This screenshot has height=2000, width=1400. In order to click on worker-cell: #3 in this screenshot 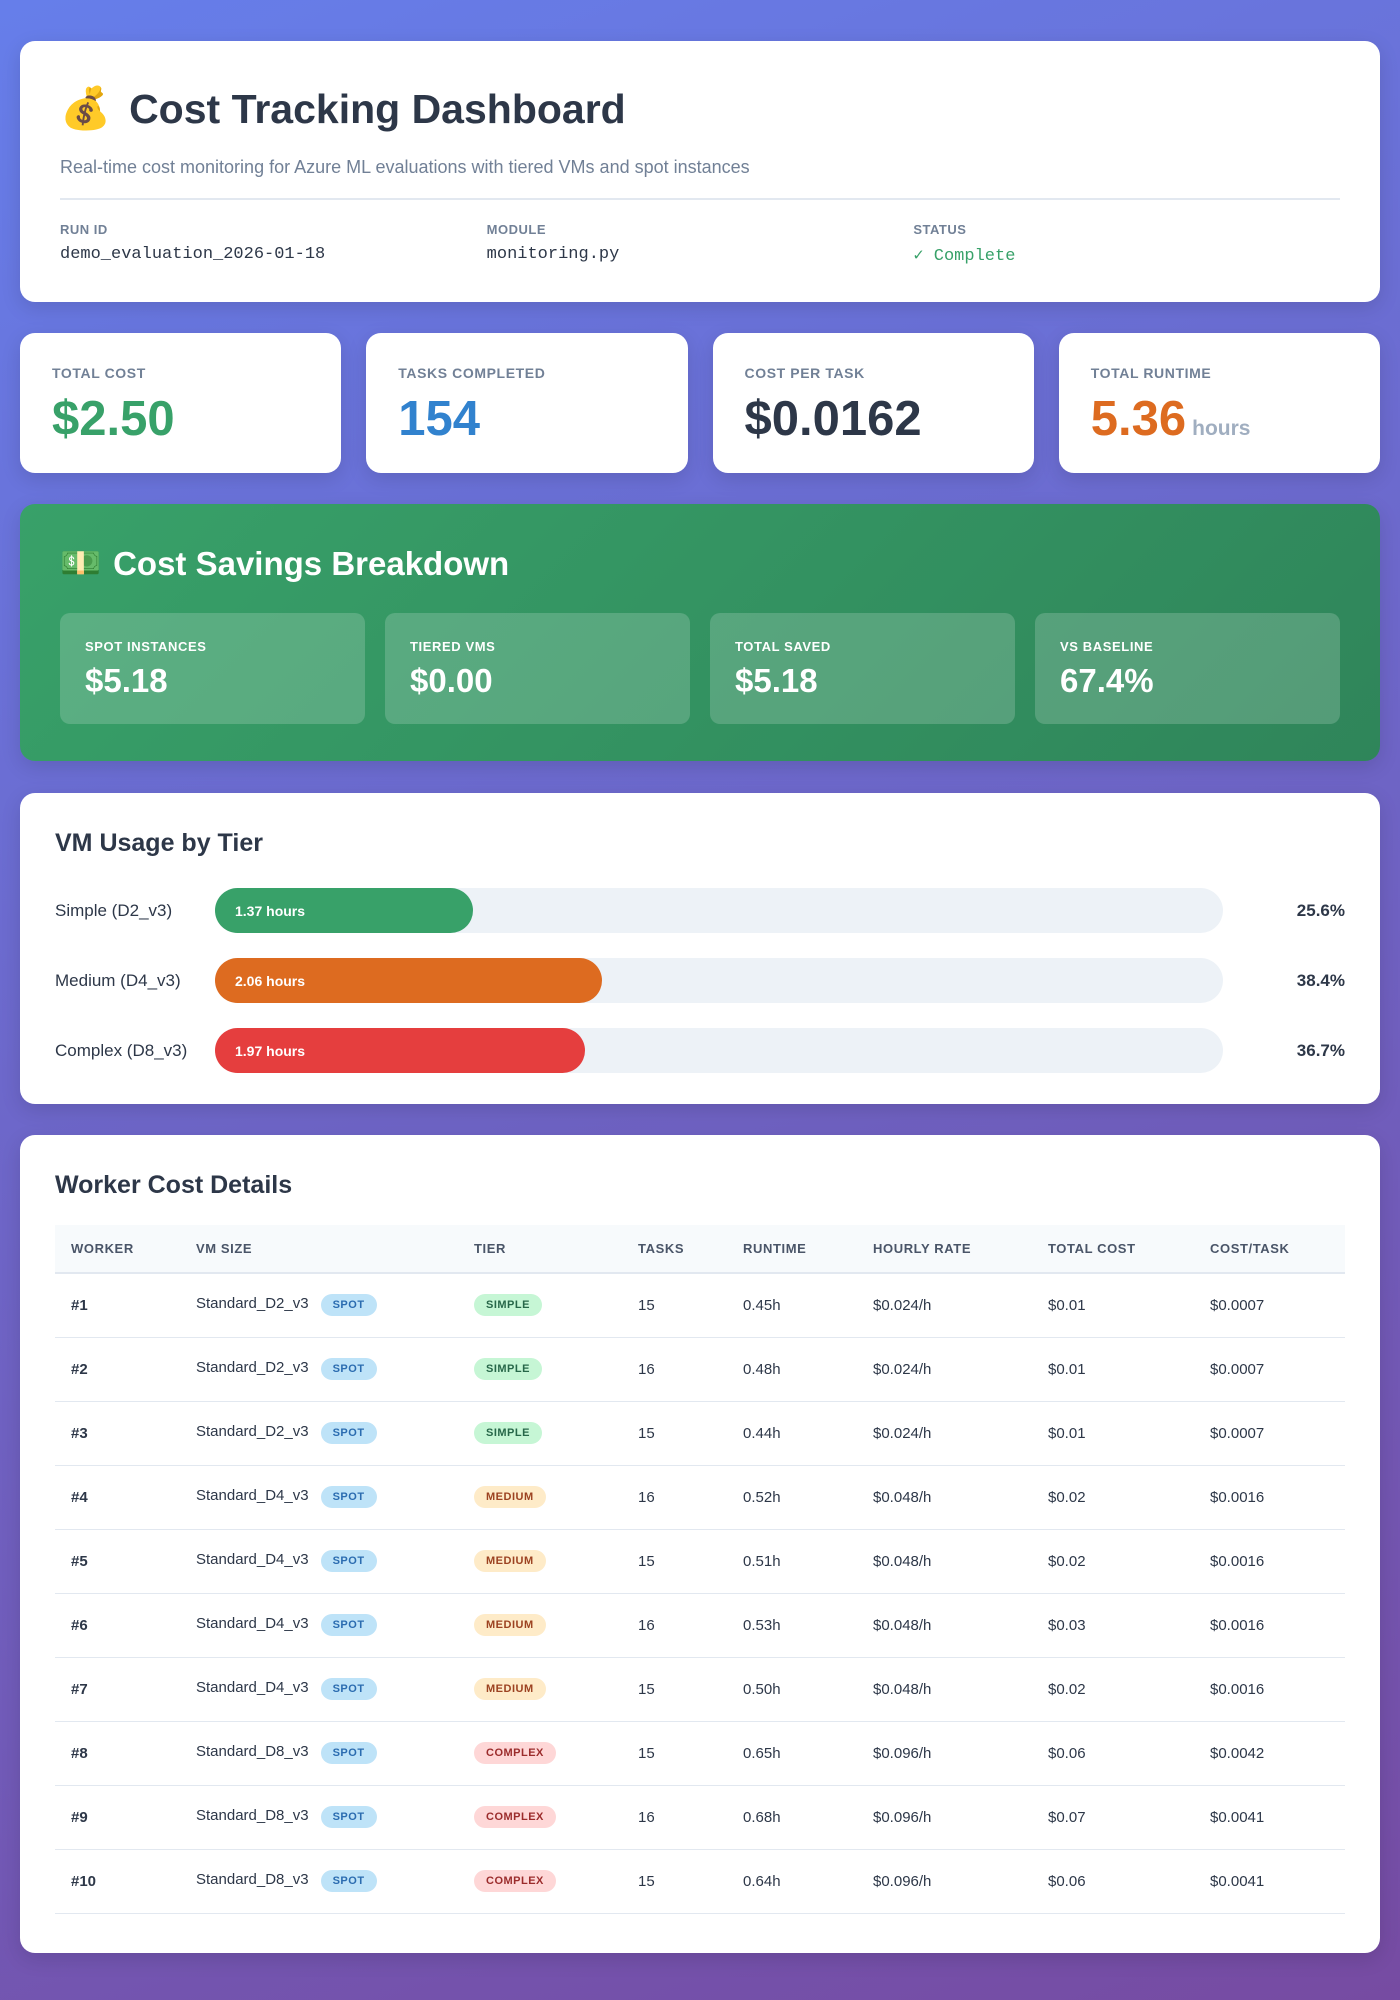, I will do `click(117, 1433)`.